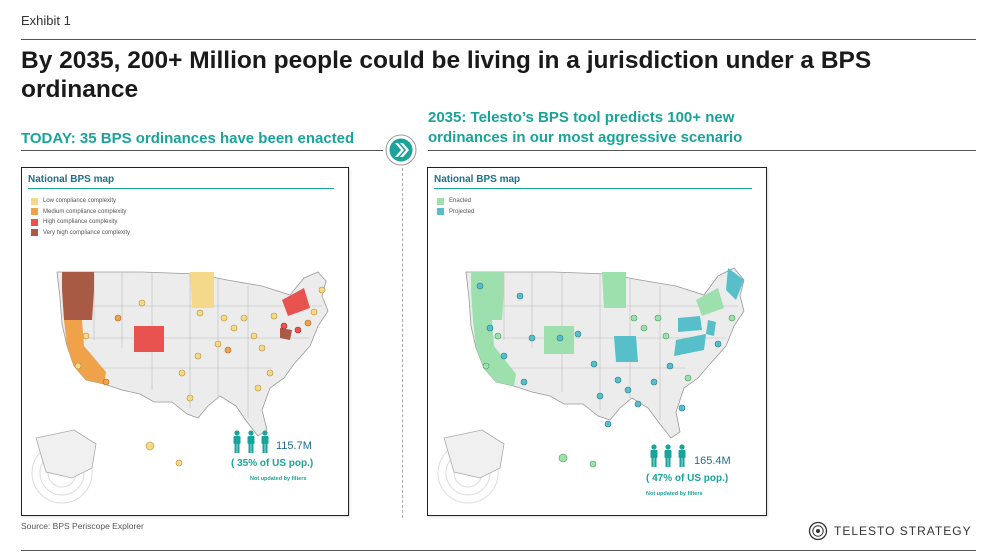  I want to click on state-colorado, so click(149, 339).